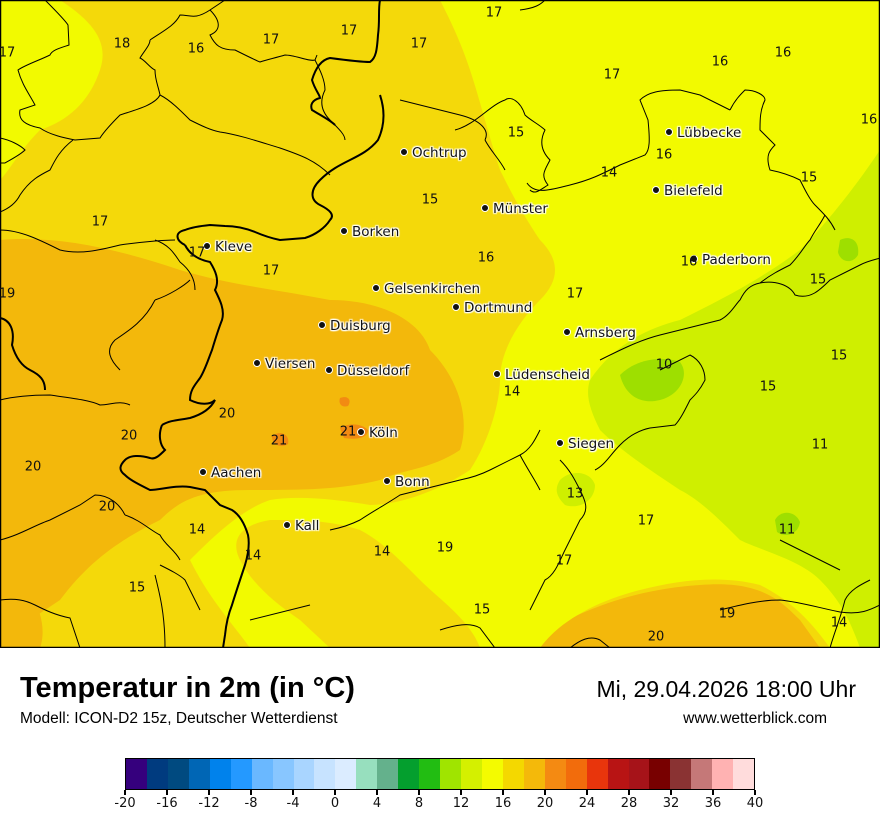 The height and width of the screenshot is (830, 880). Describe the element at coordinates (787, 530) in the screenshot. I see `temperature-value: 11` at that location.